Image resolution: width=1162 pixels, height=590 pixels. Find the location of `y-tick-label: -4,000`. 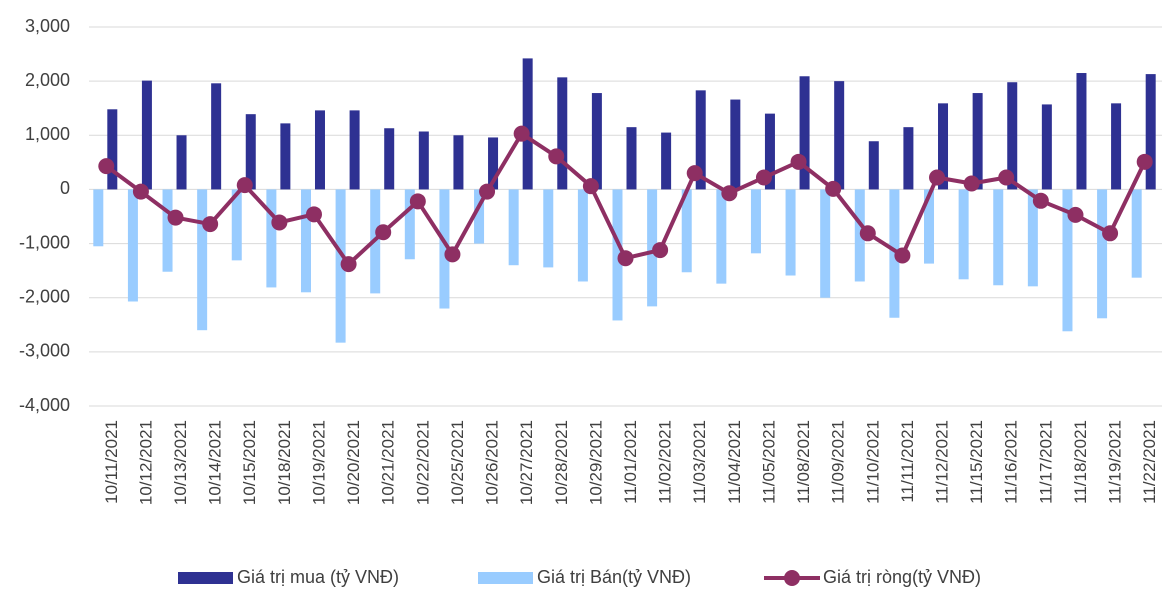

y-tick-label: -4,000 is located at coordinates (44, 405).